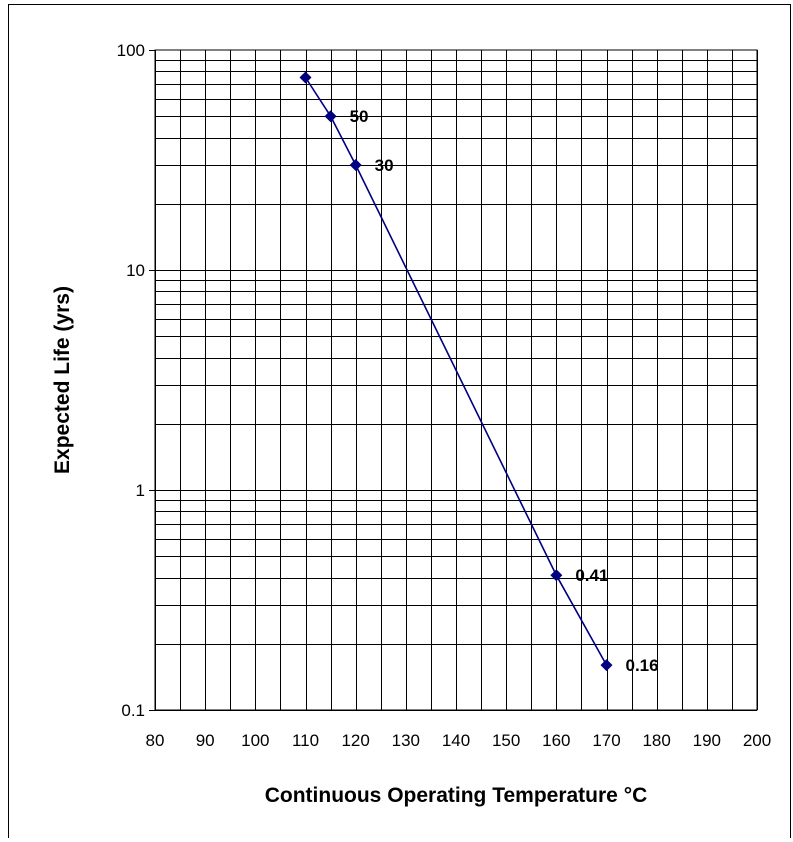 The height and width of the screenshot is (842, 793). I want to click on y-tick-label: 100, so click(131, 50).